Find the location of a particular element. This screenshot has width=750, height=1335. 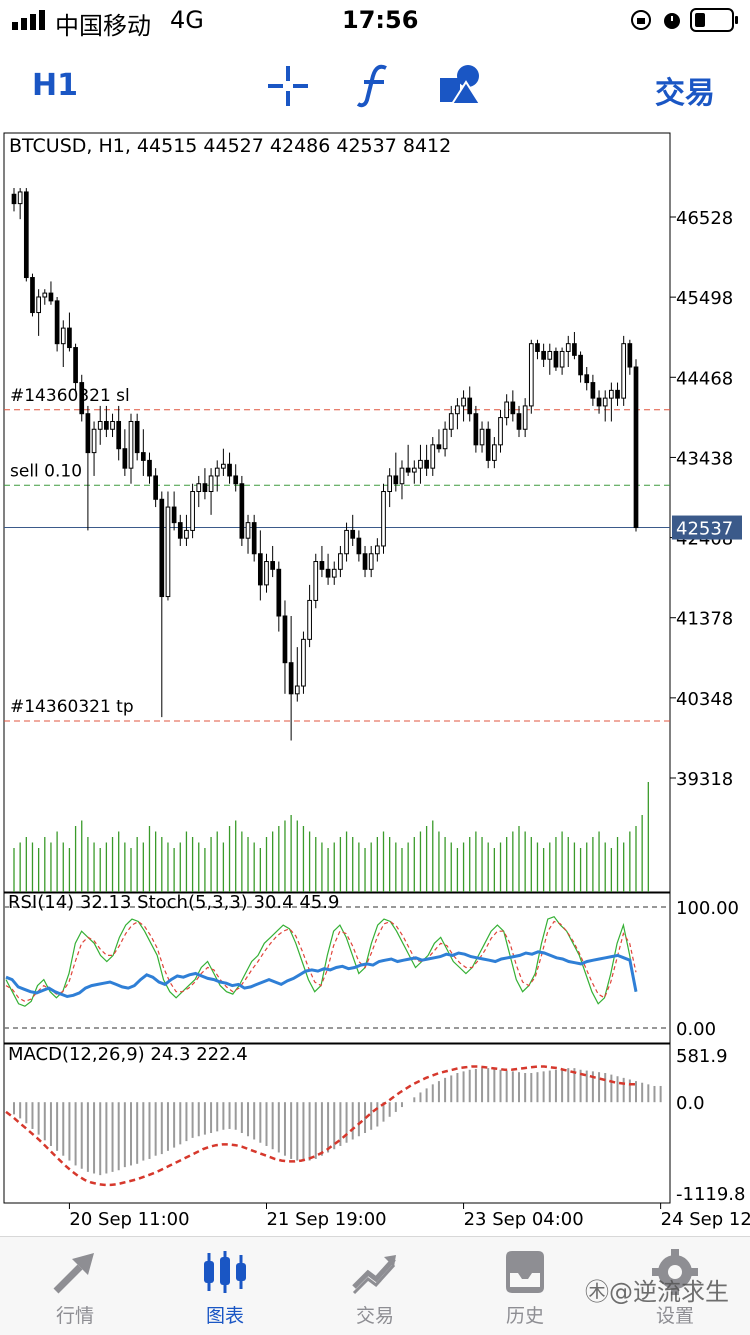

price-tick-label: 41378 is located at coordinates (704, 619).